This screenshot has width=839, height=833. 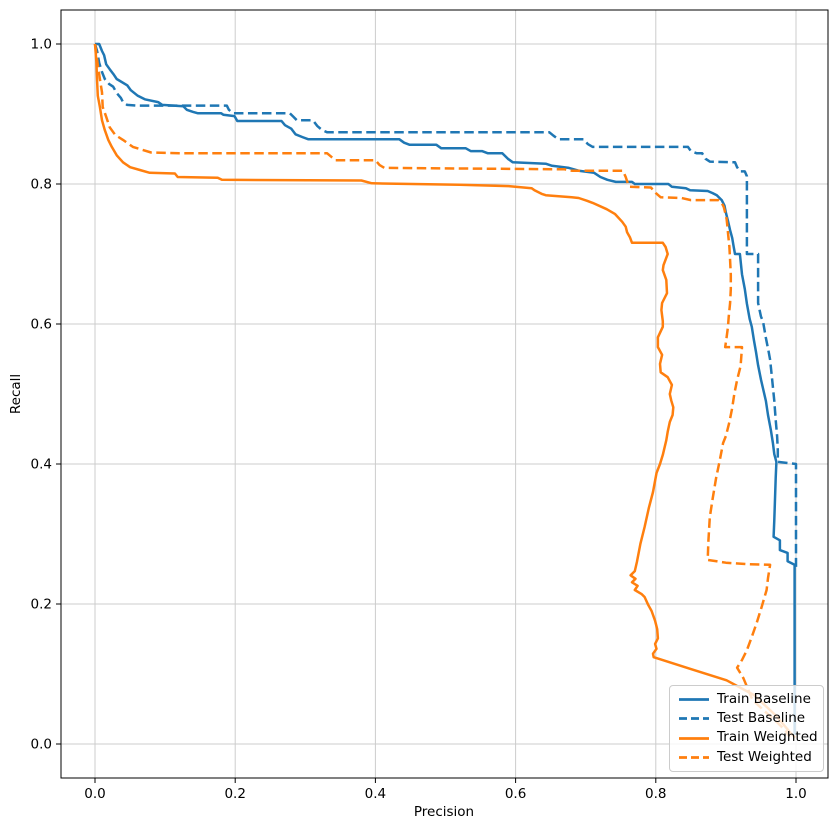 What do you see at coordinates (41, 325) in the screenshot?
I see `y-tick-label: 0.6` at bounding box center [41, 325].